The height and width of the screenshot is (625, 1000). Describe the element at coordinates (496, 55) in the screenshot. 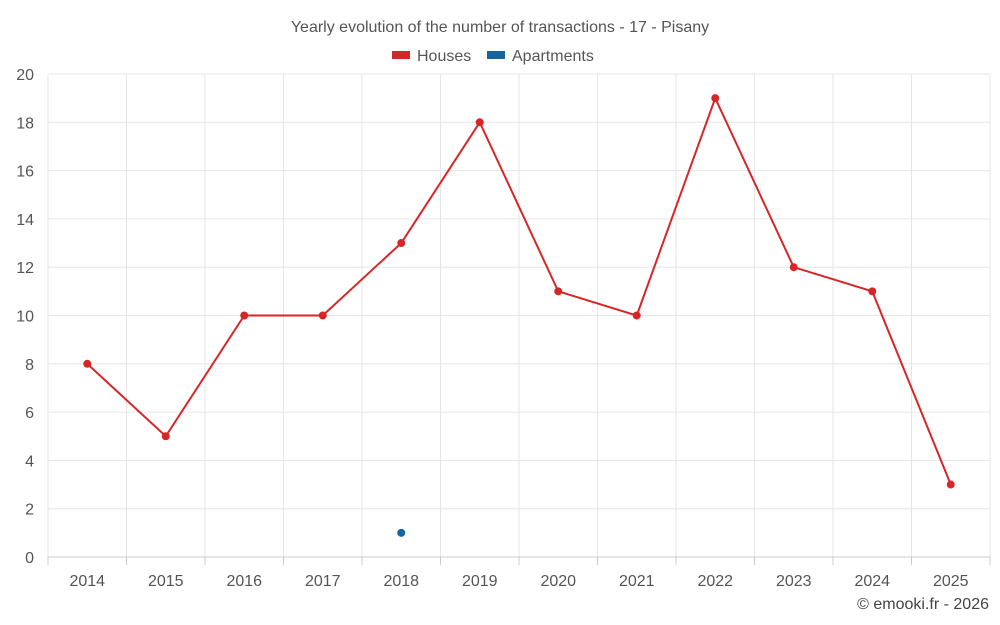

I see `legend-swatch-apartments` at that location.